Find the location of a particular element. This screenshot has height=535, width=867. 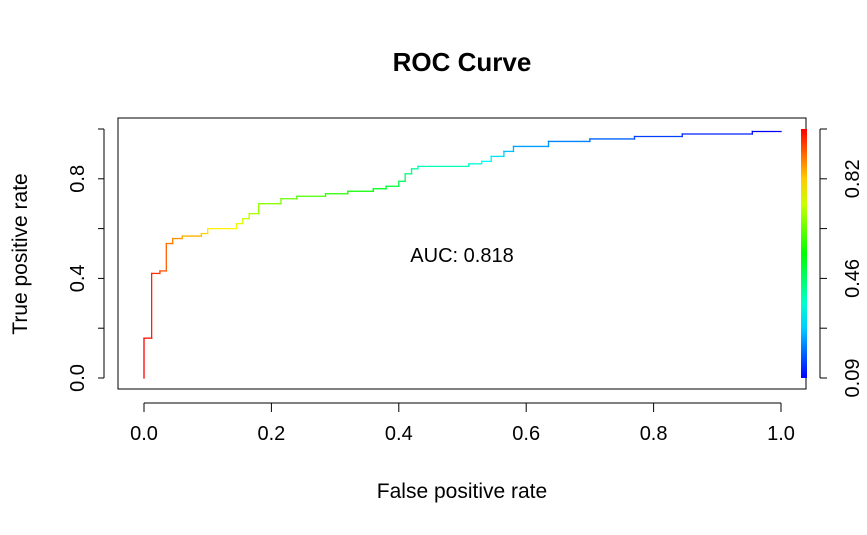

colorbar-tick-label: 0.09 is located at coordinates (853, 378).